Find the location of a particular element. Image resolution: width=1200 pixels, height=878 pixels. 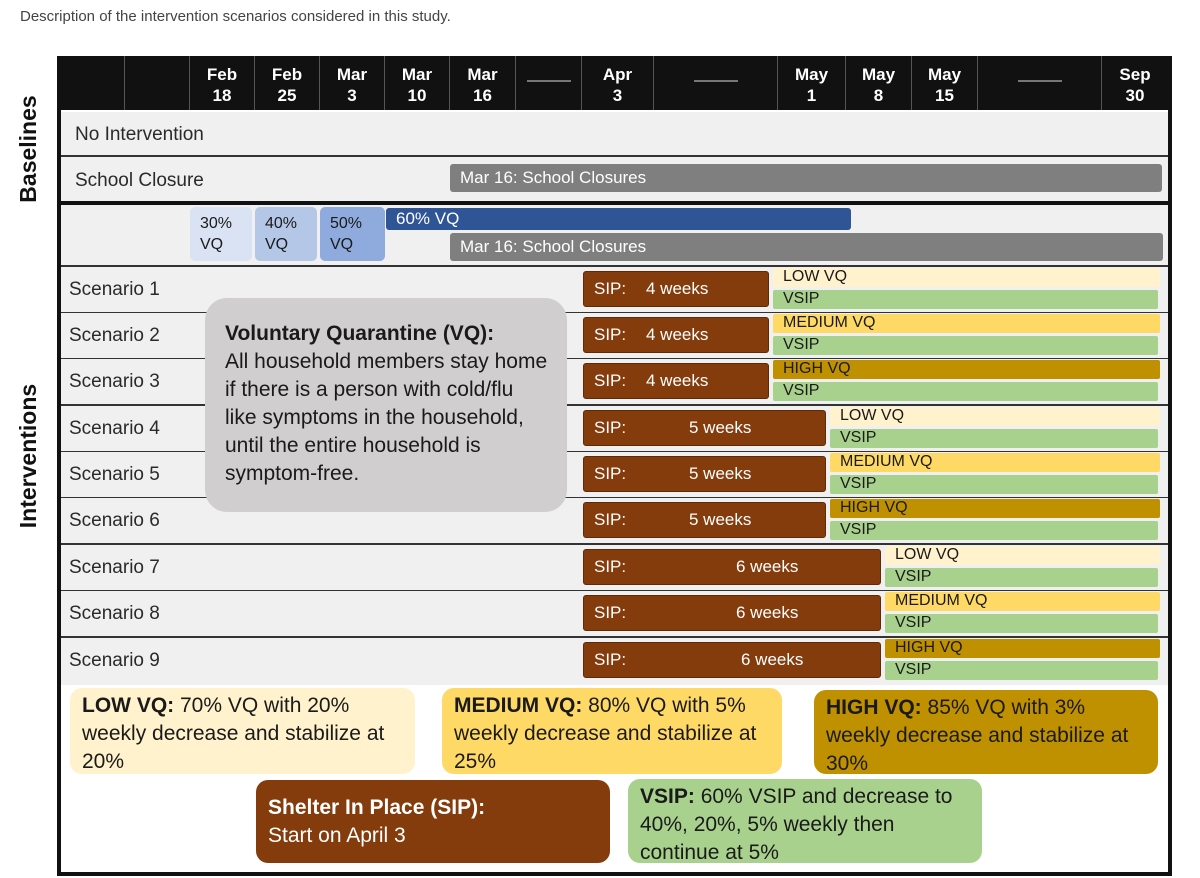

scenario-label: Scenario 3 is located at coordinates (114, 381).